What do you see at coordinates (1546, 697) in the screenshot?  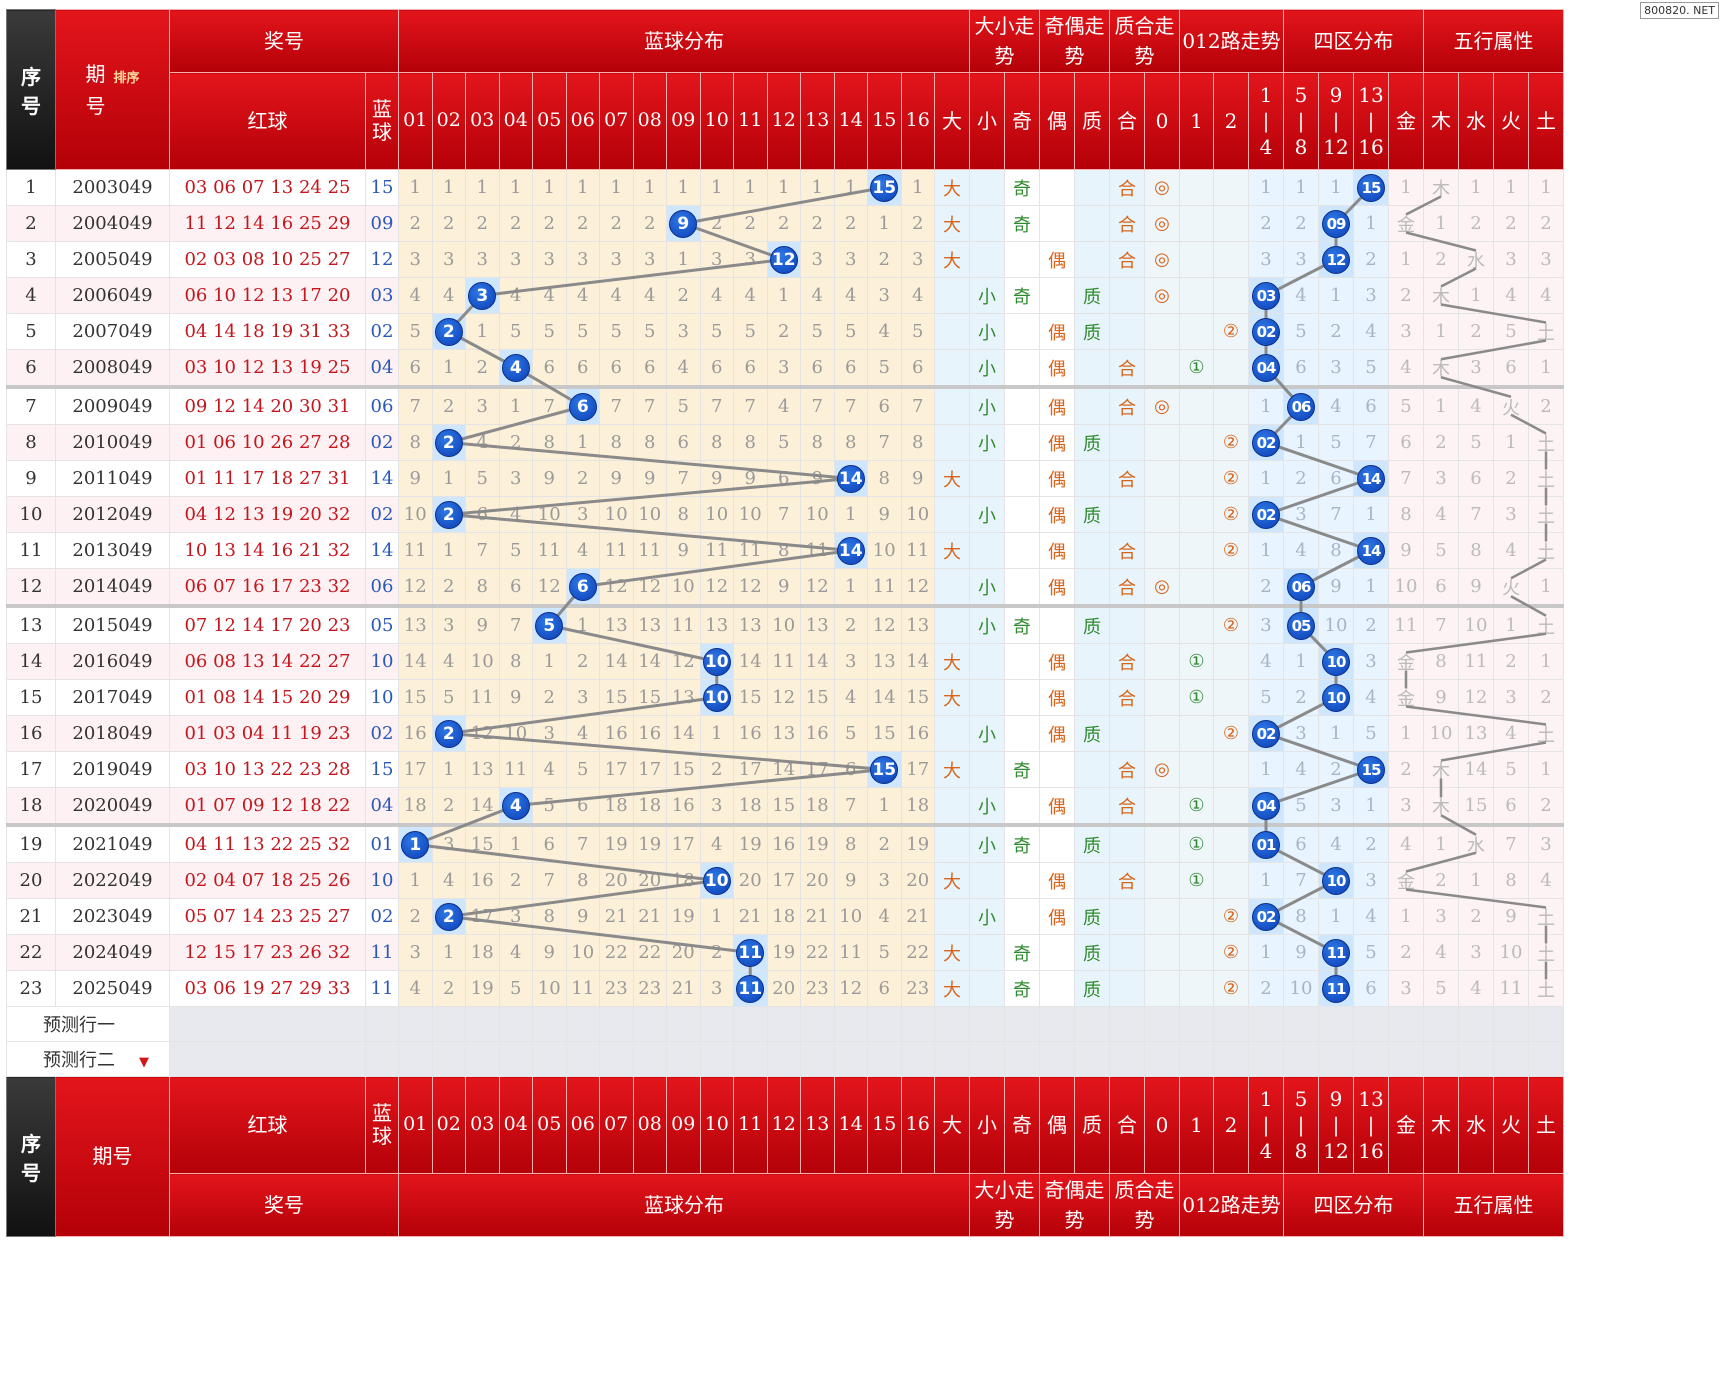 I see `element-cell: 2` at bounding box center [1546, 697].